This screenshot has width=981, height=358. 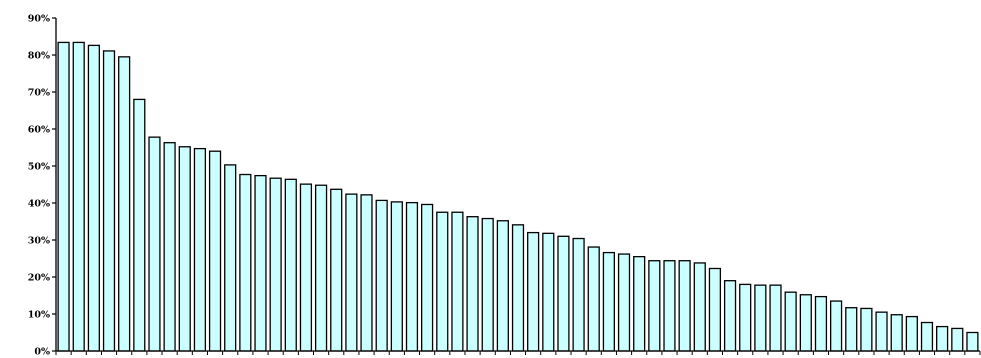 I want to click on y-axis: 0% 10% 20% 30% 40% 50% 60% 70% 80% 90%, so click(x=42, y=186).